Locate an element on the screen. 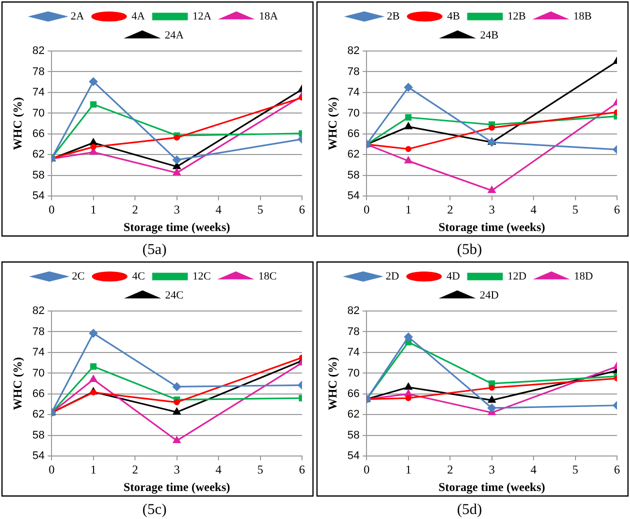  legend-label: 12A is located at coordinates (202, 16).